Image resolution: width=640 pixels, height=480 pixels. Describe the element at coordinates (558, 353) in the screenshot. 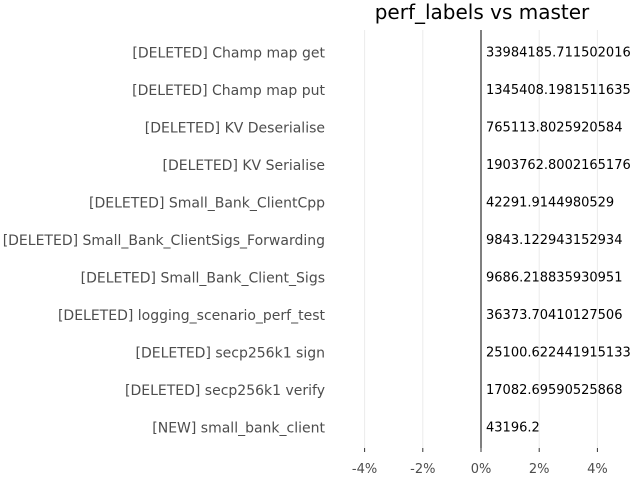

I see `data-label: 25100.622441915133` at that location.